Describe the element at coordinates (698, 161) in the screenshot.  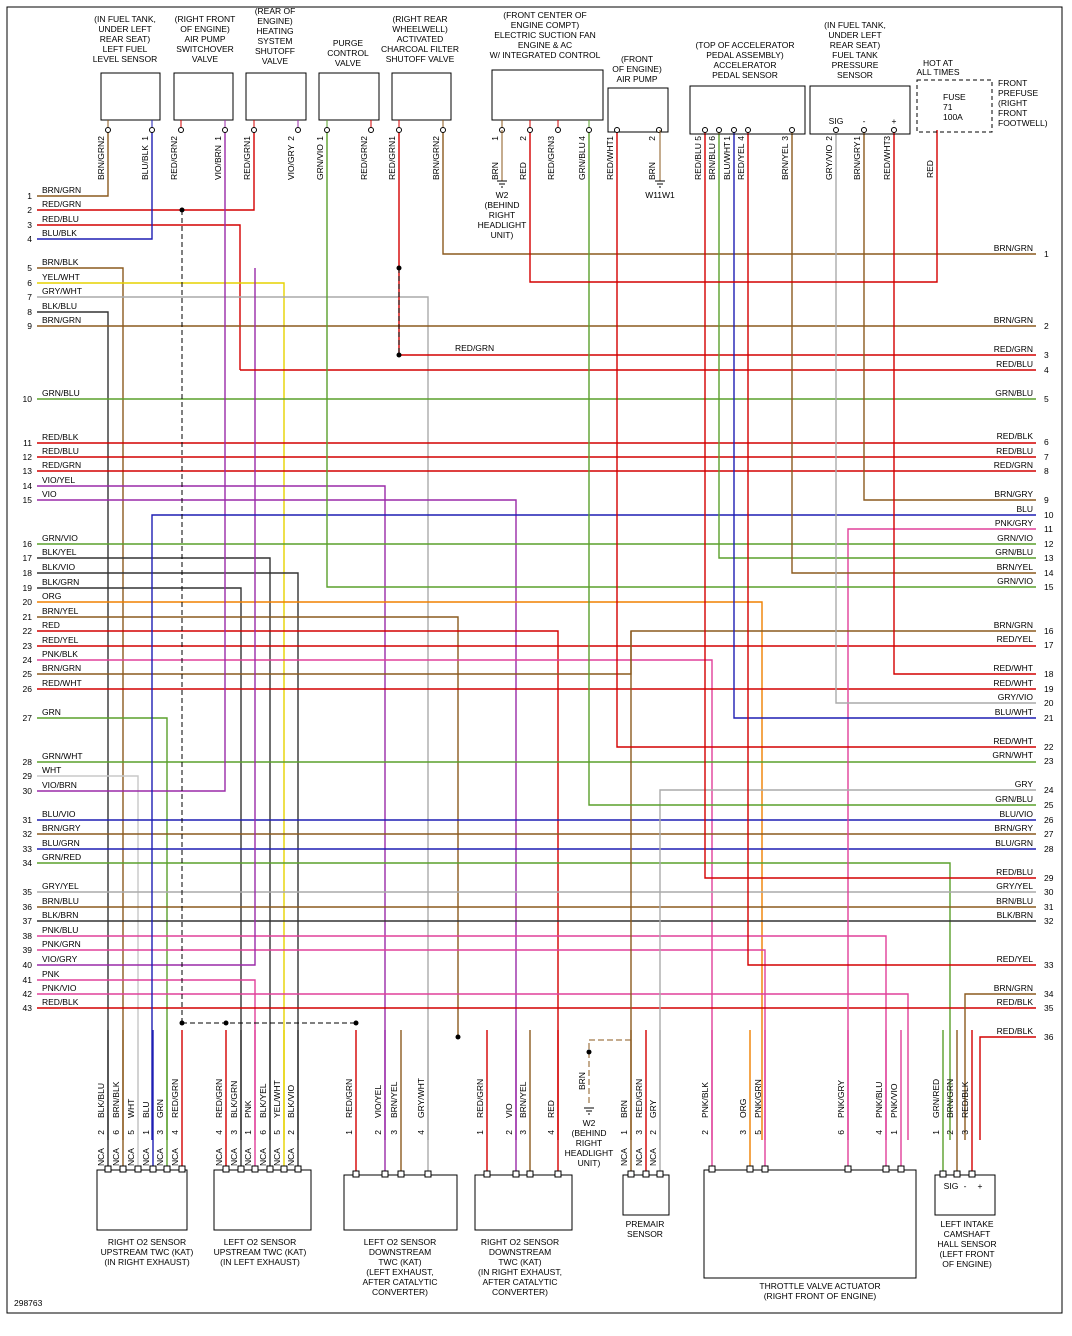
I see `wire-label: RED/BLU` at that location.